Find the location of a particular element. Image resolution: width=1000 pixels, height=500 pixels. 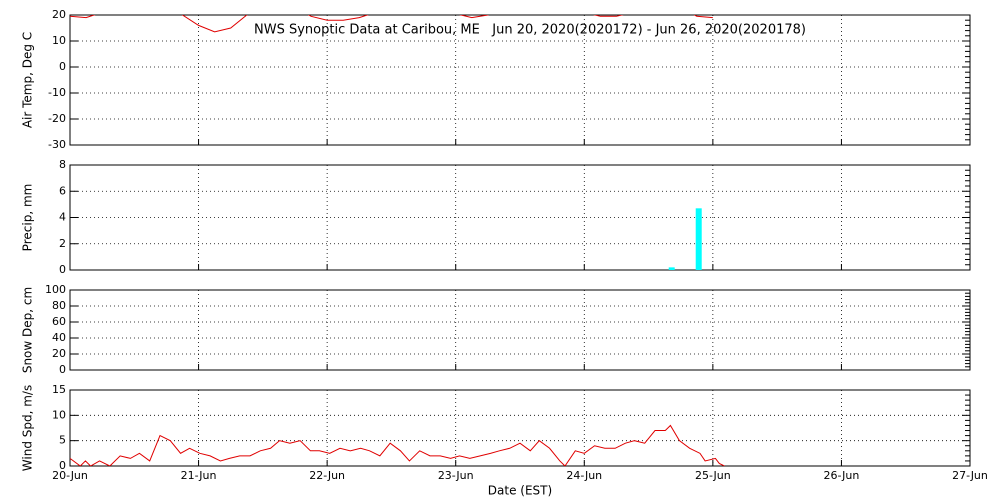

x-tick-label: 25-Jun is located at coordinates (713, 475).